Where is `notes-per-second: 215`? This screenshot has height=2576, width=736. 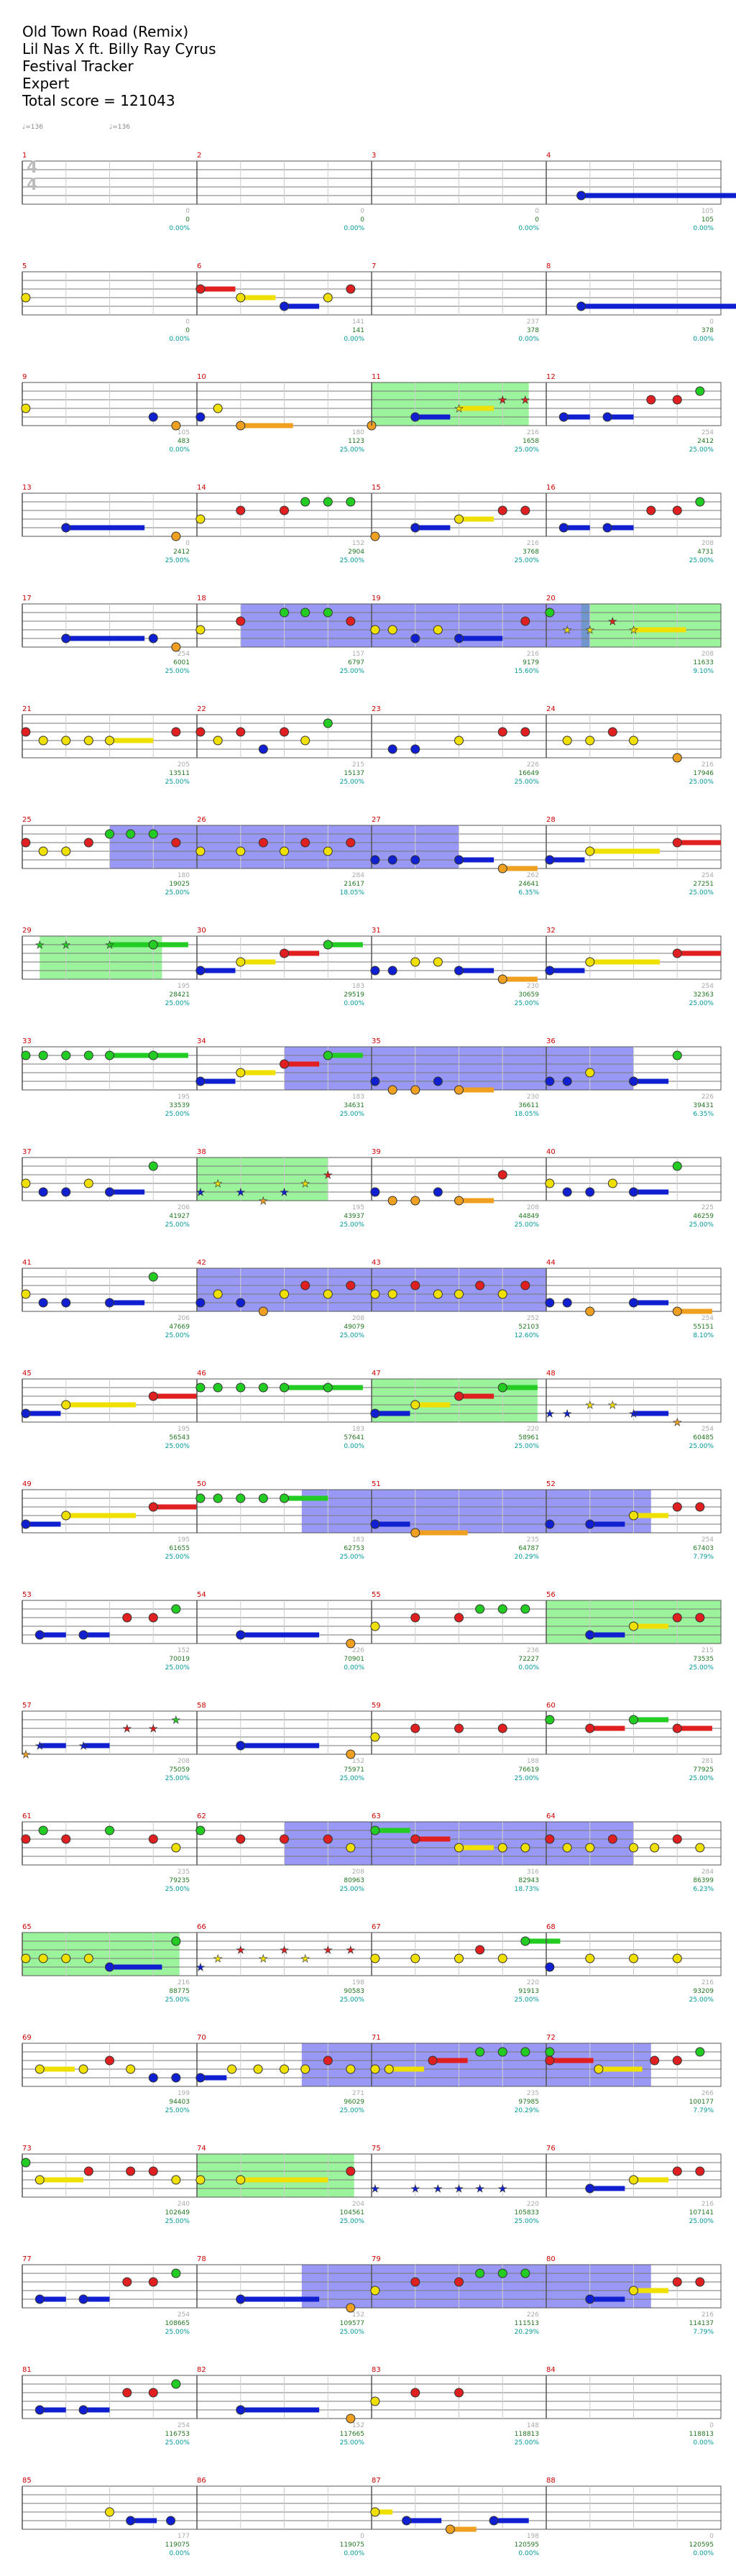
notes-per-second: 215 is located at coordinates (708, 1650).